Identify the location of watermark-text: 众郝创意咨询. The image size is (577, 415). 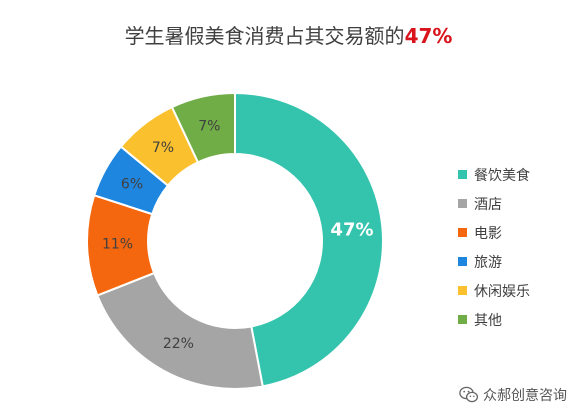
(525, 396).